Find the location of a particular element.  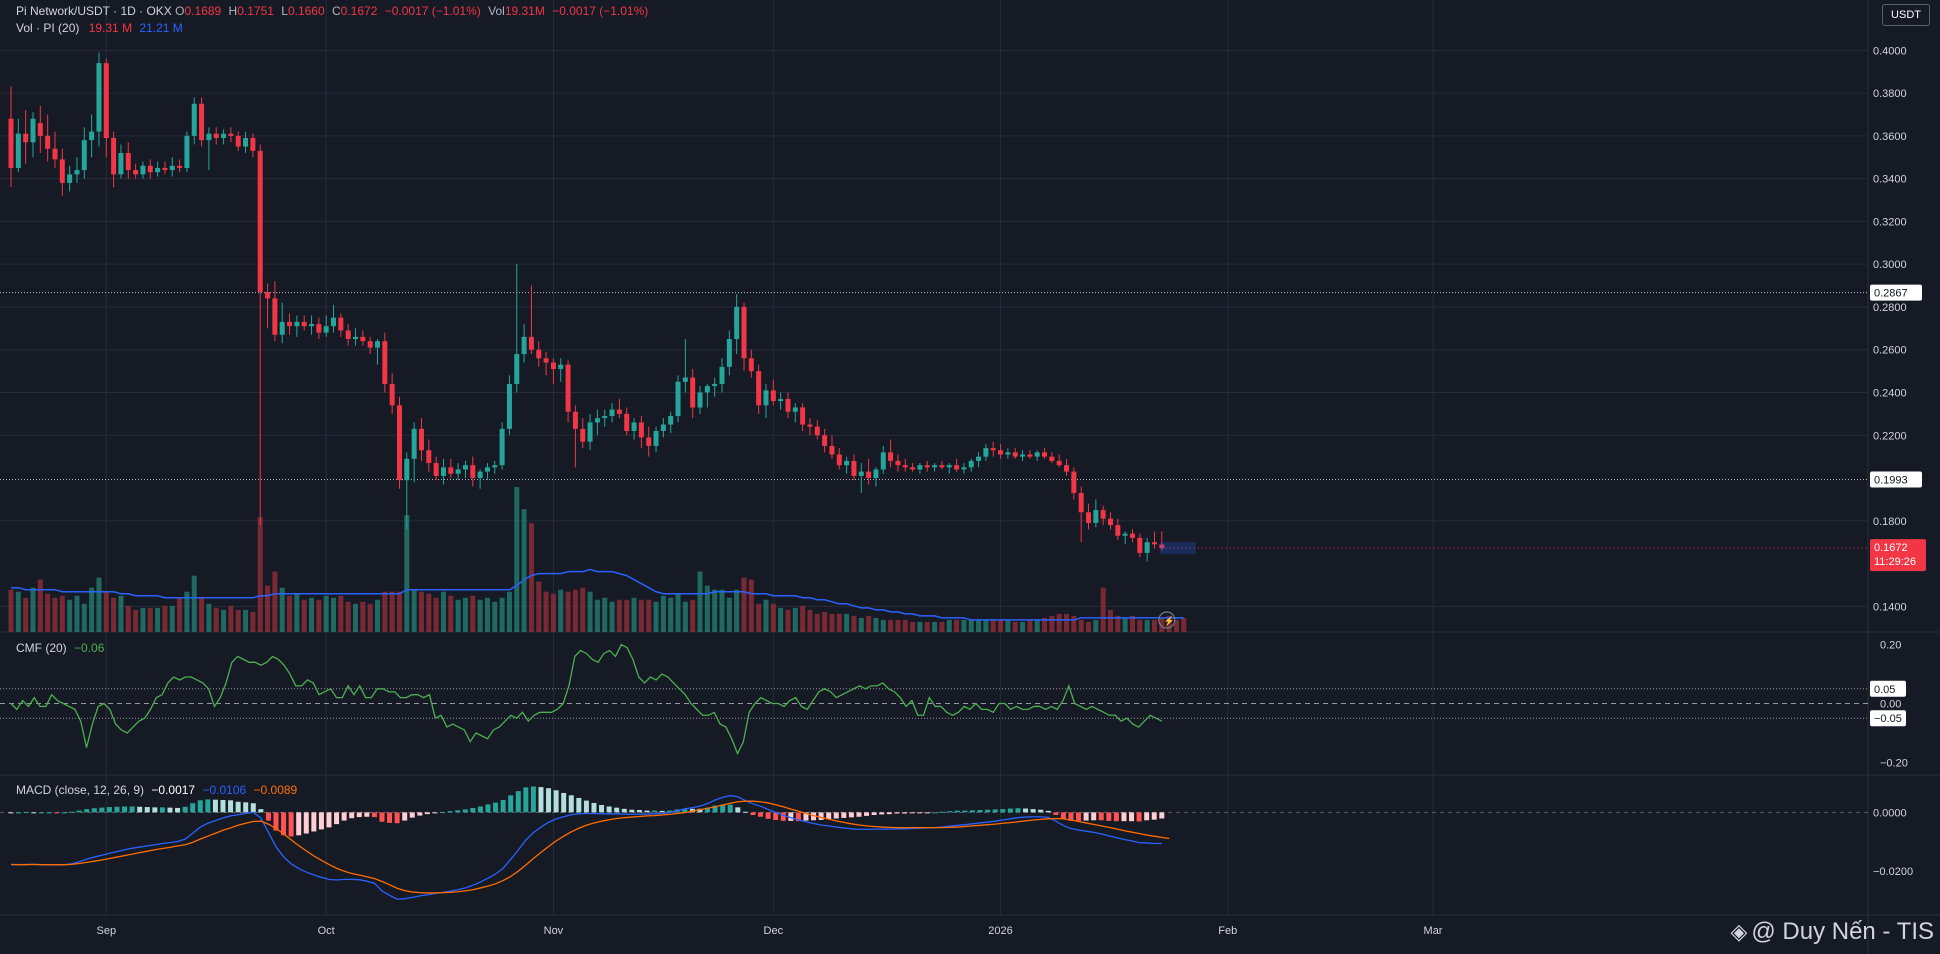

watermark: ◈ @ Duy Nến - TIS is located at coordinates (1832, 932).